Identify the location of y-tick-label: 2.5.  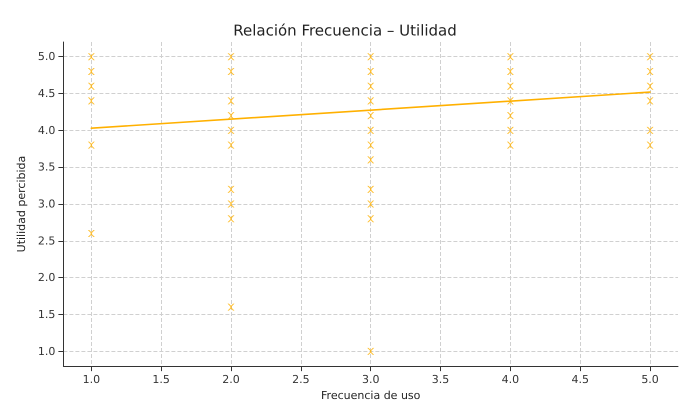
(47, 241).